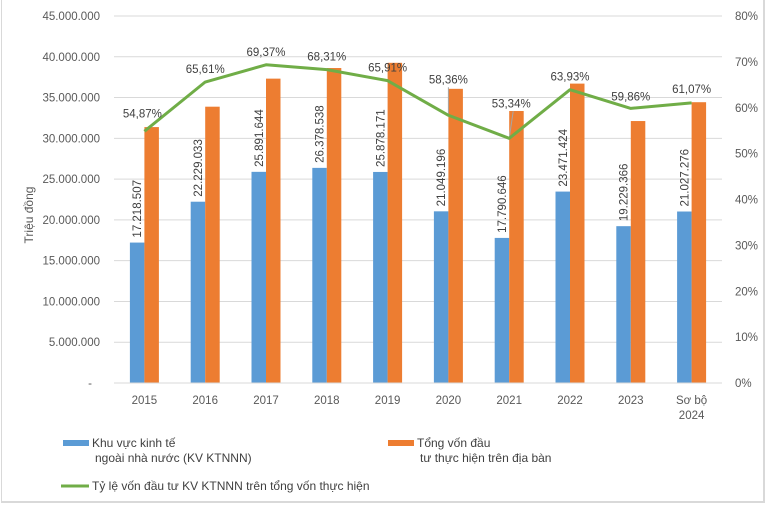  What do you see at coordinates (326, 58) in the screenshot?
I see `line-value-label: 68,31%` at bounding box center [326, 58].